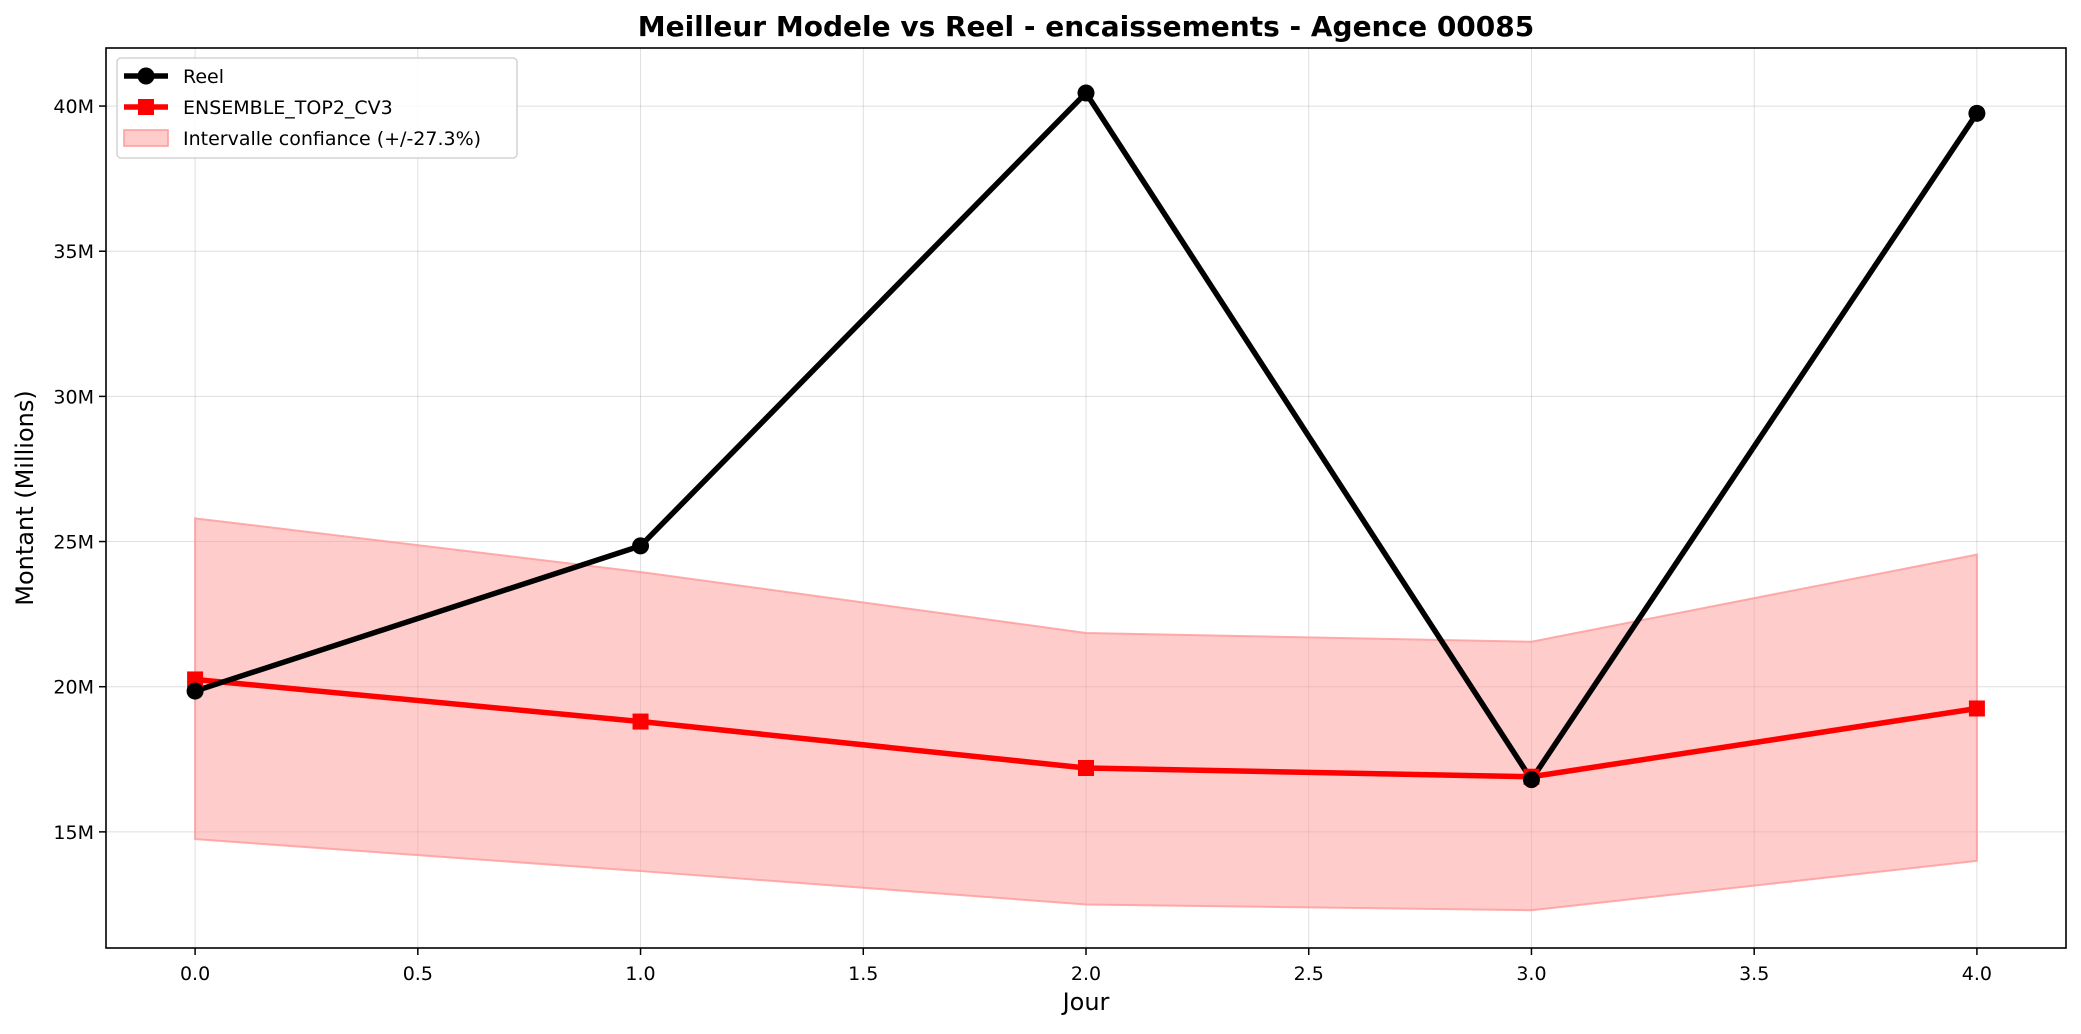 Image resolution: width=2081 pixels, height=1034 pixels. I want to click on x-tick-label: 3.0, so click(1531, 974).